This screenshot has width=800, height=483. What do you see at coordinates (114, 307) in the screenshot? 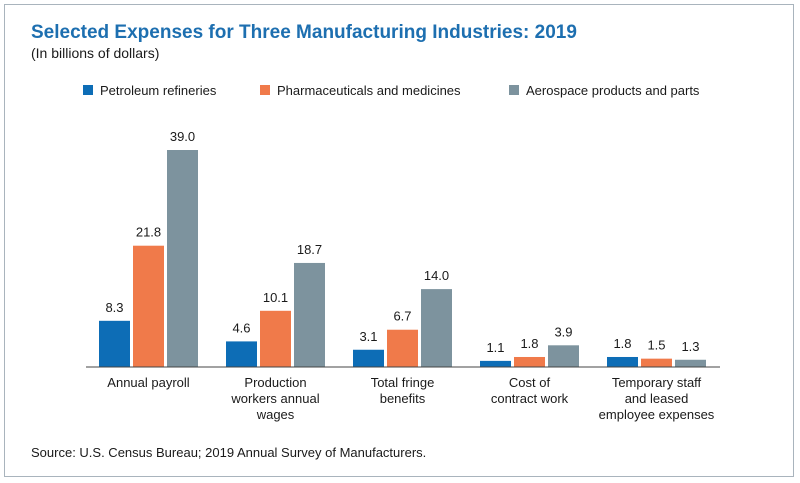
I see `bar-value-label: 8.3` at bounding box center [114, 307].